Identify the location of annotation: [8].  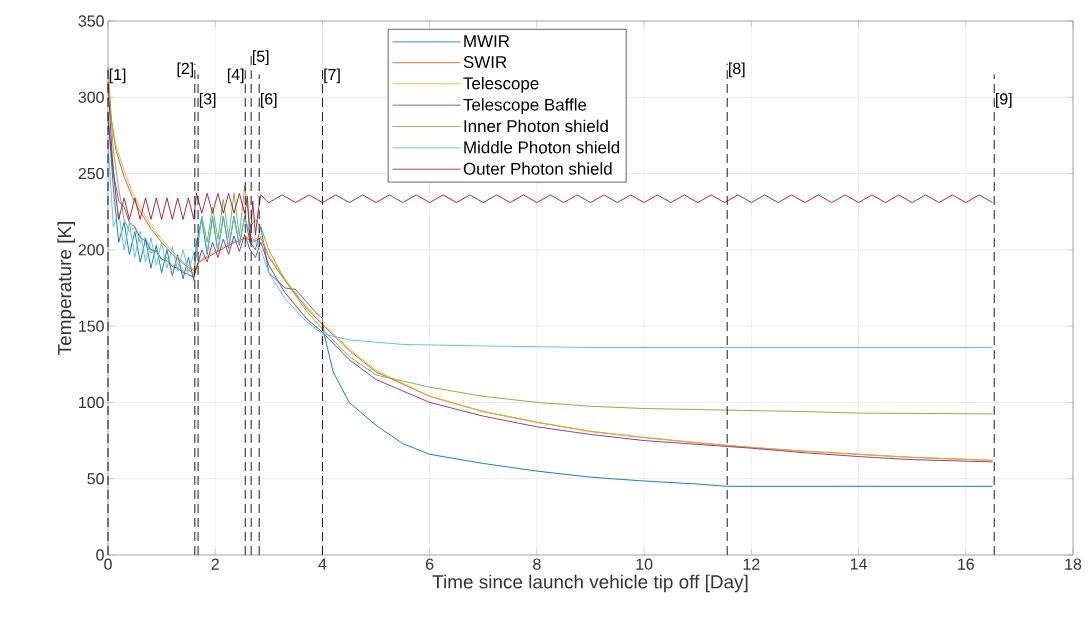
(737, 70).